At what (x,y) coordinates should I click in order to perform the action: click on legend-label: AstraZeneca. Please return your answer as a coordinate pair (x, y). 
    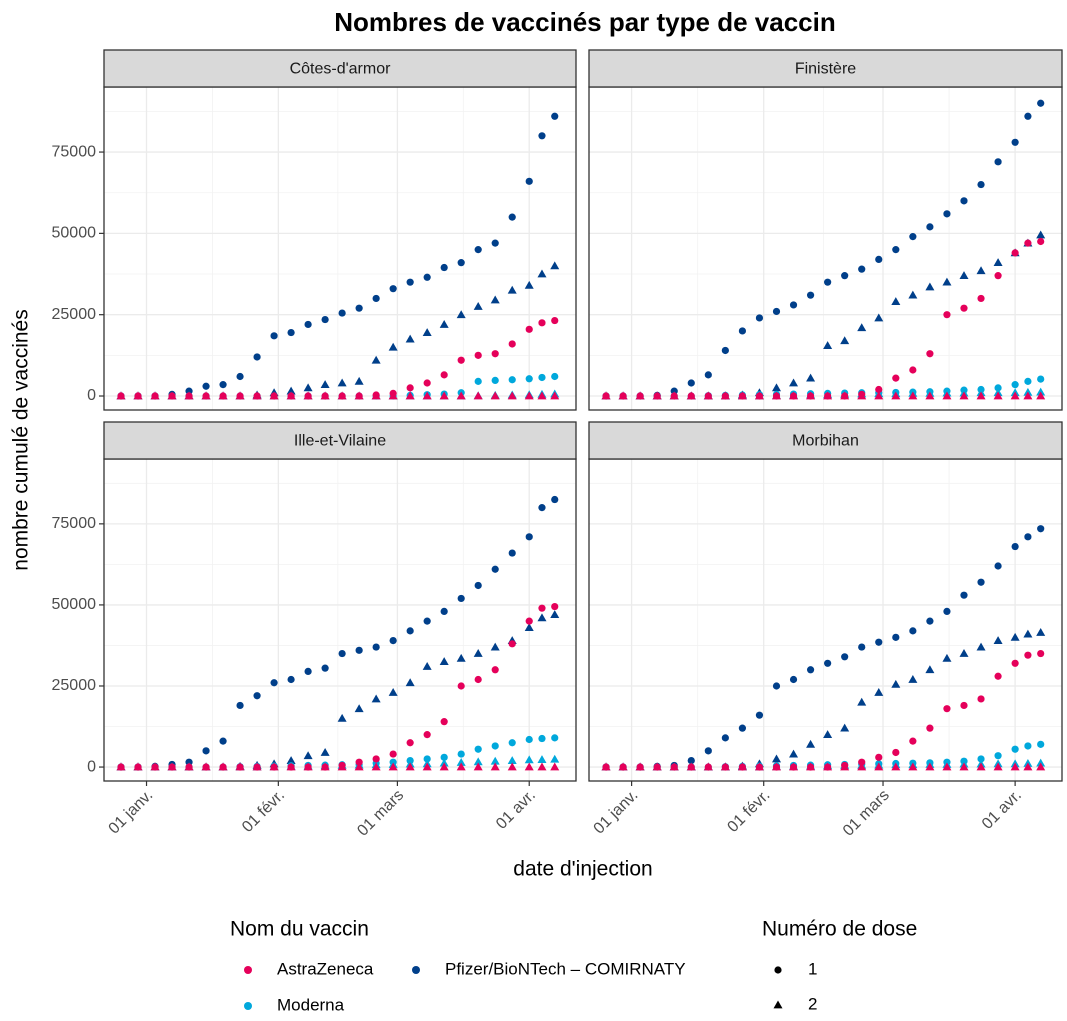
    Looking at the image, I should click on (325, 968).